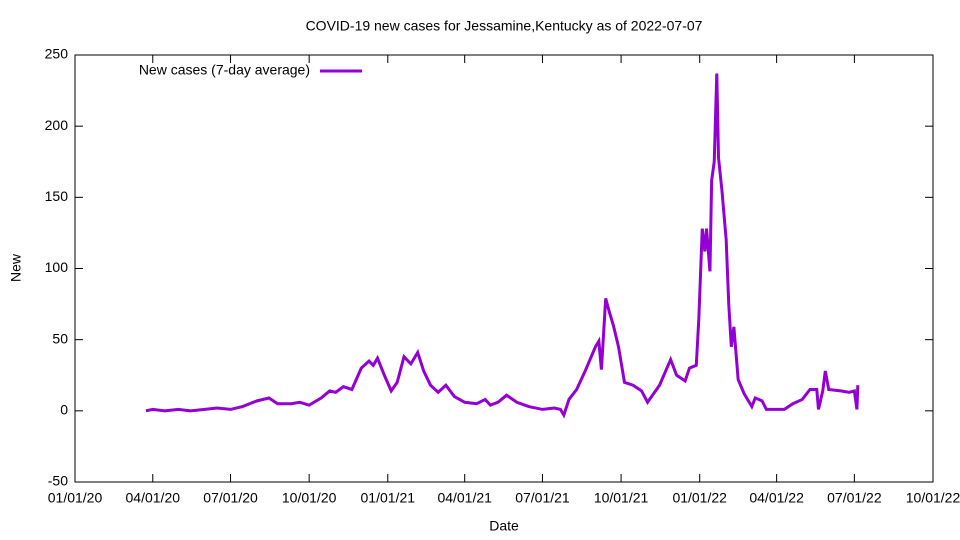 The height and width of the screenshot is (540, 960). What do you see at coordinates (153, 498) in the screenshot?
I see `x-tick-label: 04/01/20` at bounding box center [153, 498].